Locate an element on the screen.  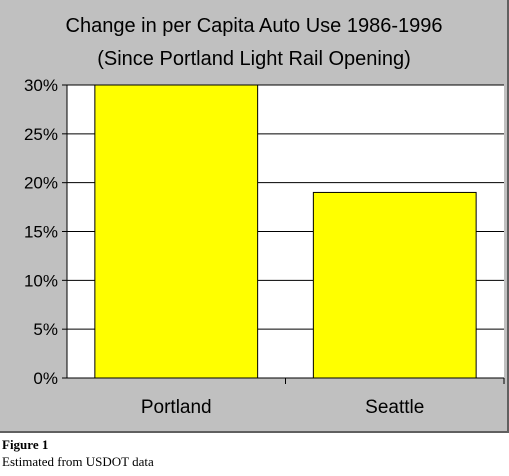
x-category-labels: Portland Seattle is located at coordinates (323, 398).